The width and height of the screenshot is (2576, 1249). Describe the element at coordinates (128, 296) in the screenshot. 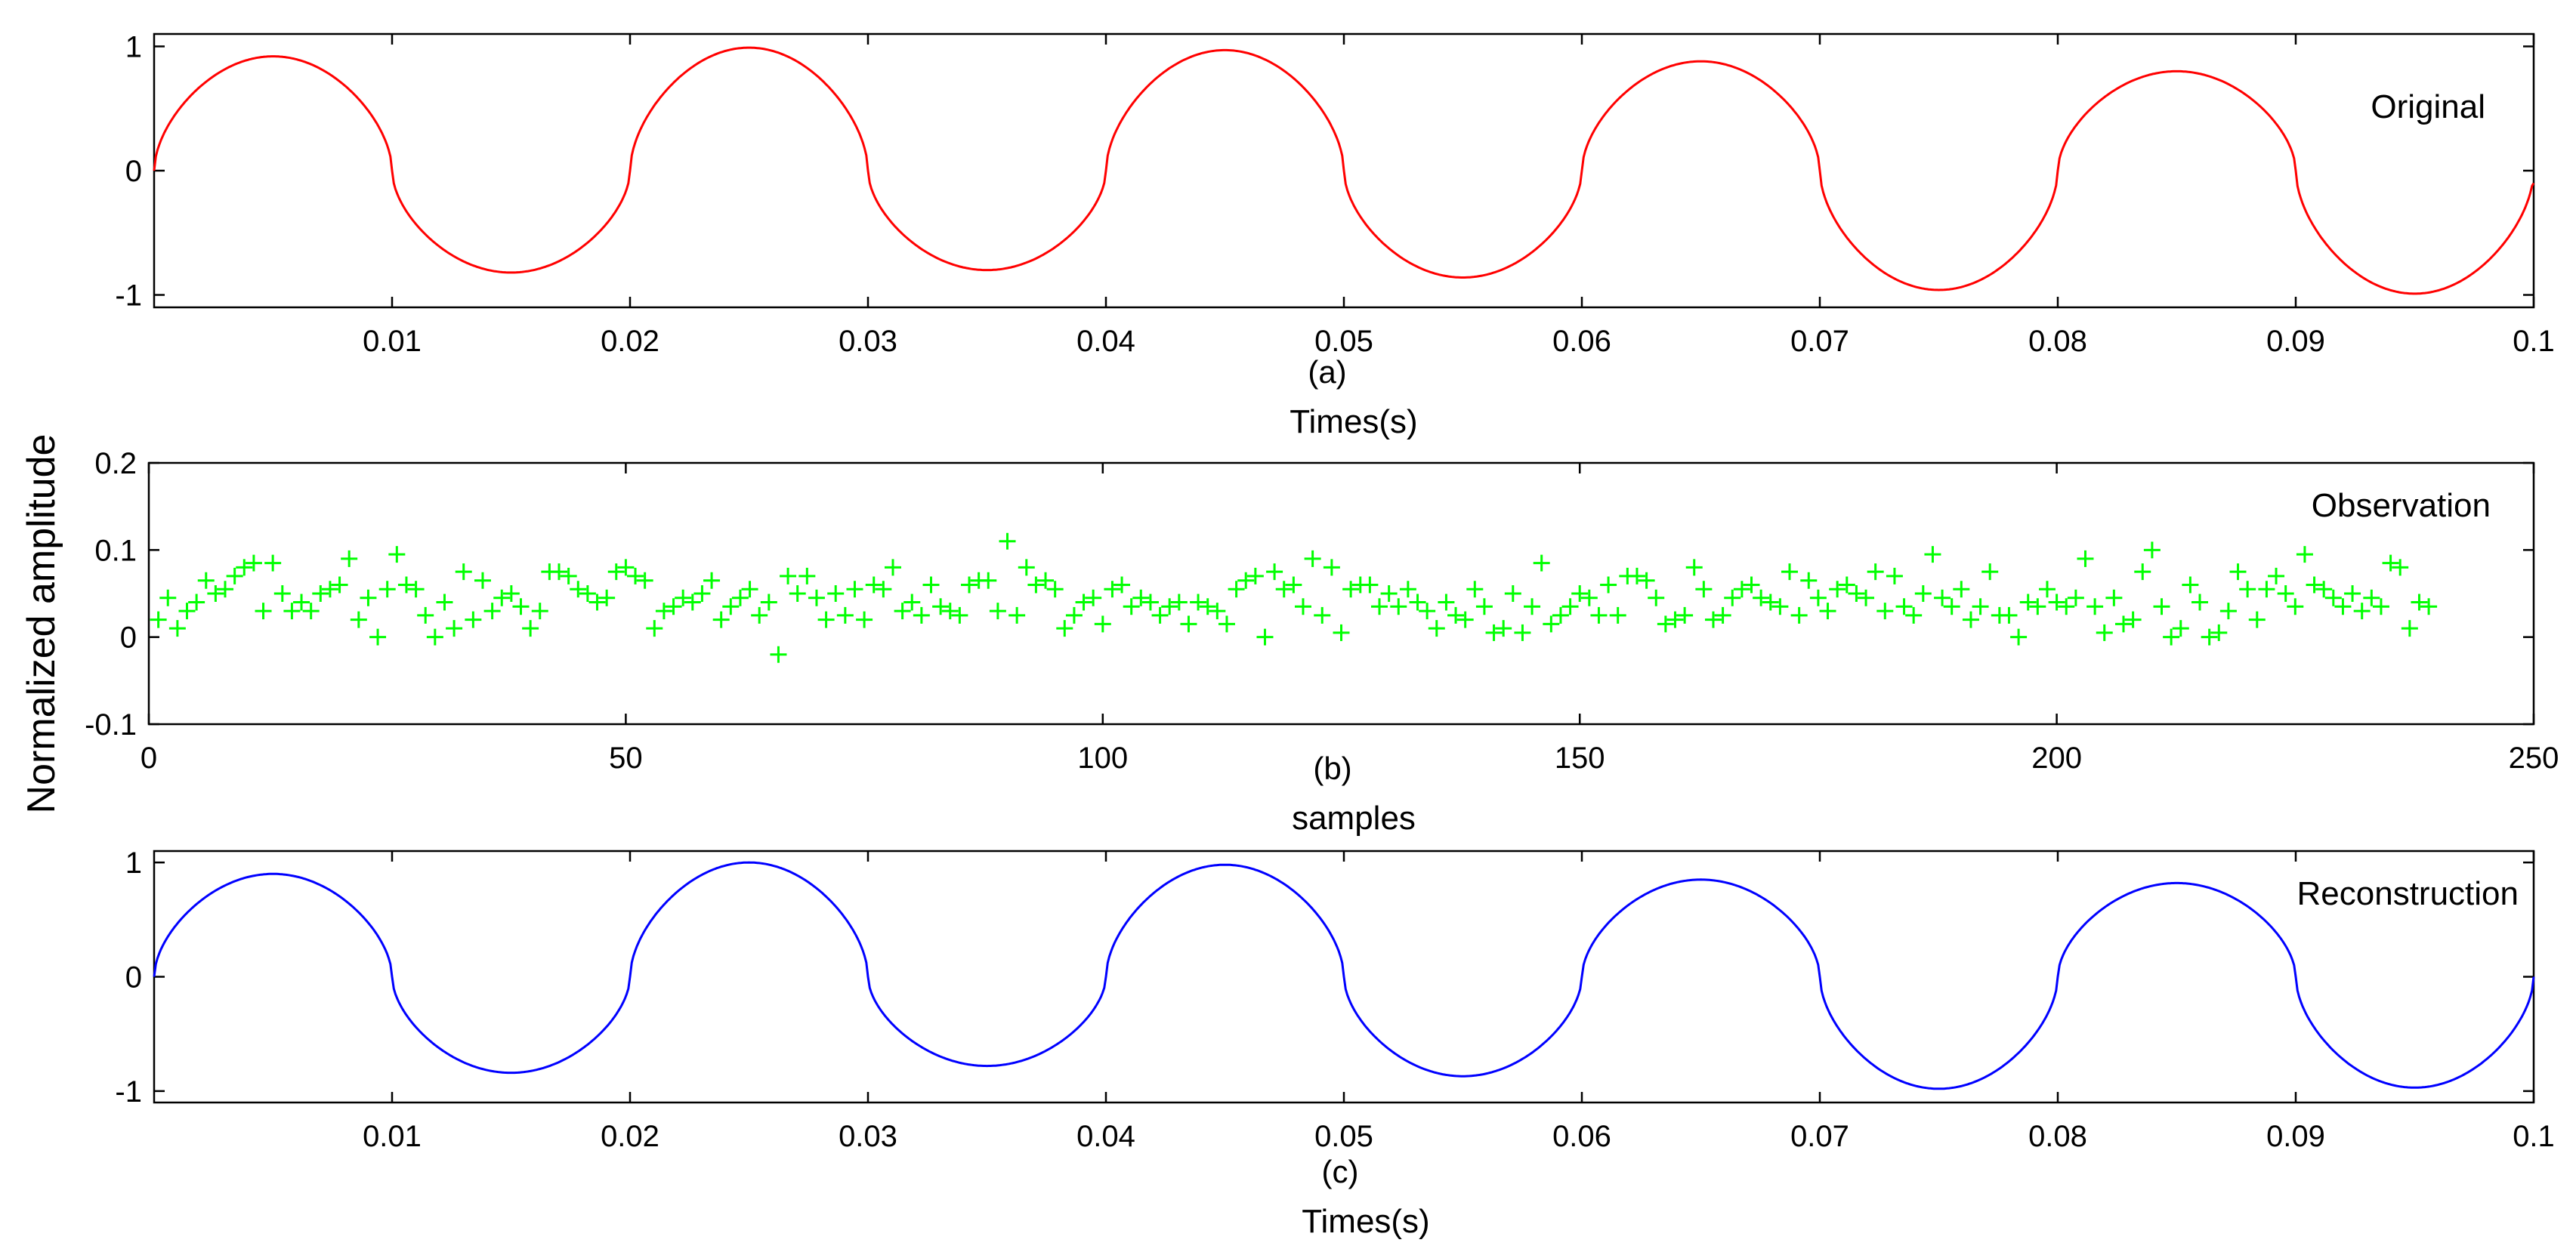

I see `panel-a-ytick-label: -1` at that location.